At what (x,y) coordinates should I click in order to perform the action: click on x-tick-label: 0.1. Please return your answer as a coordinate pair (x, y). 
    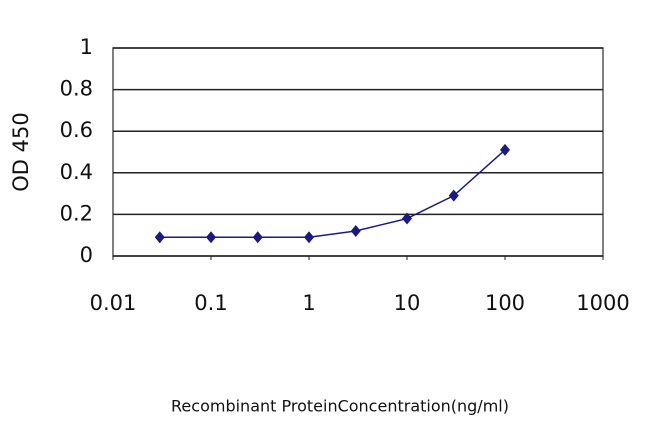
    Looking at the image, I should click on (210, 303).